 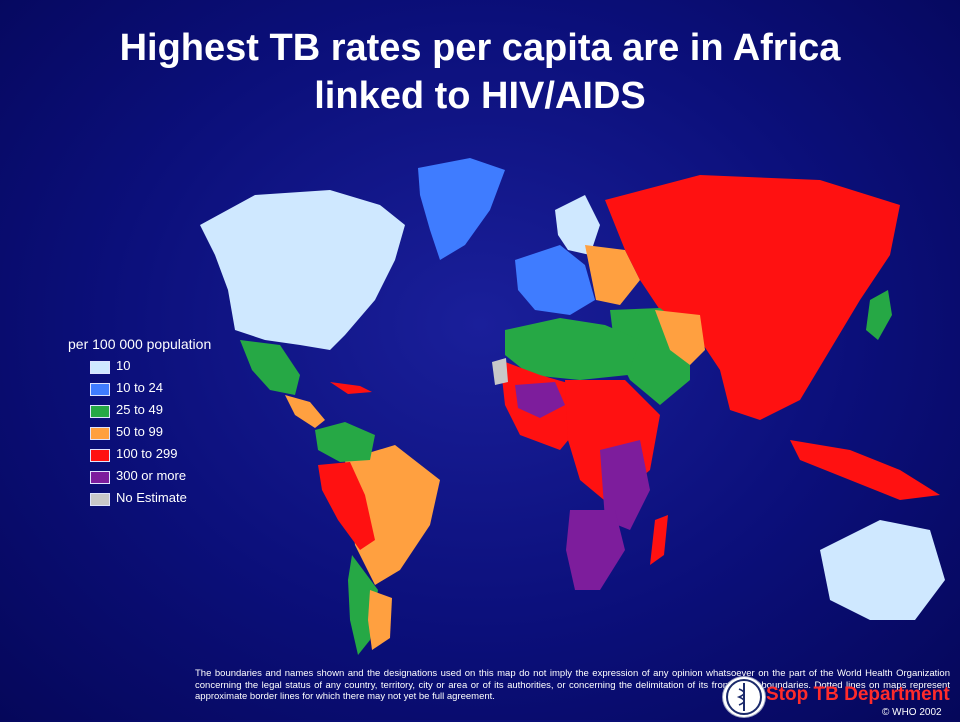 What do you see at coordinates (540, 400) in the screenshot?
I see `map-region-sahel` at bounding box center [540, 400].